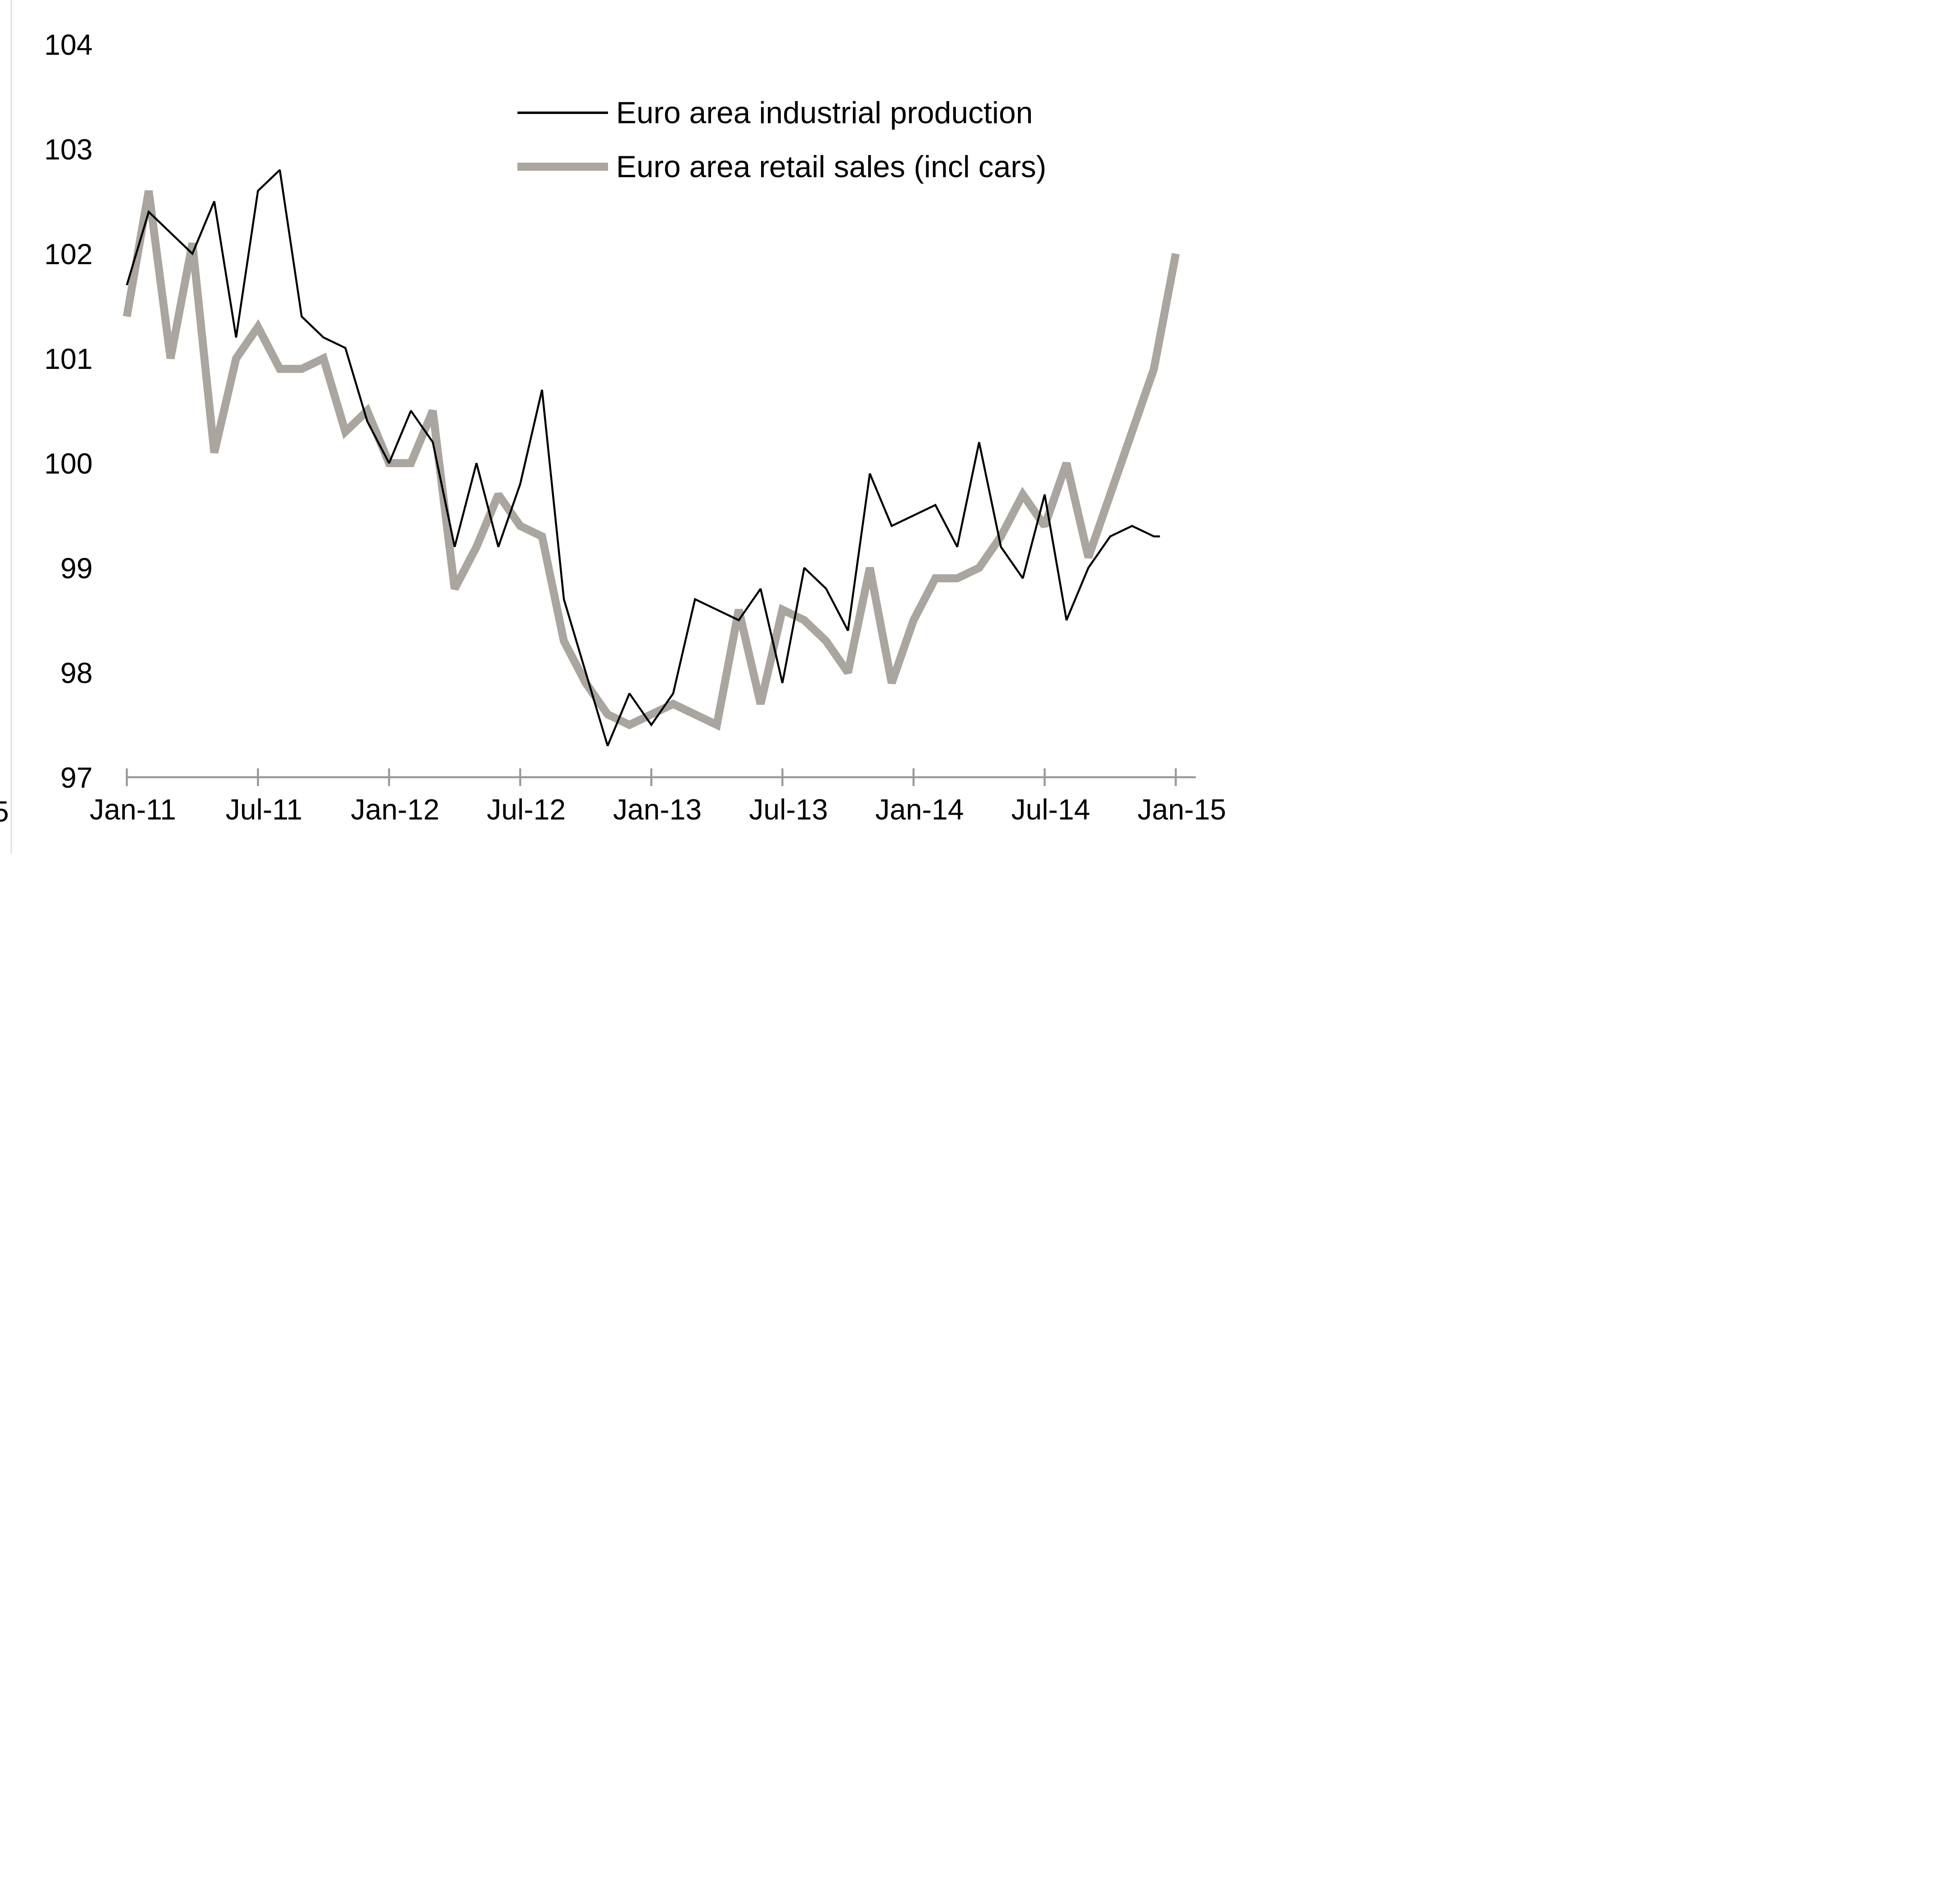 The image size is (1936, 1904). I want to click on y-axis-tick-labels: 97 98 99 100 101 102 103 104, so click(68, 411).